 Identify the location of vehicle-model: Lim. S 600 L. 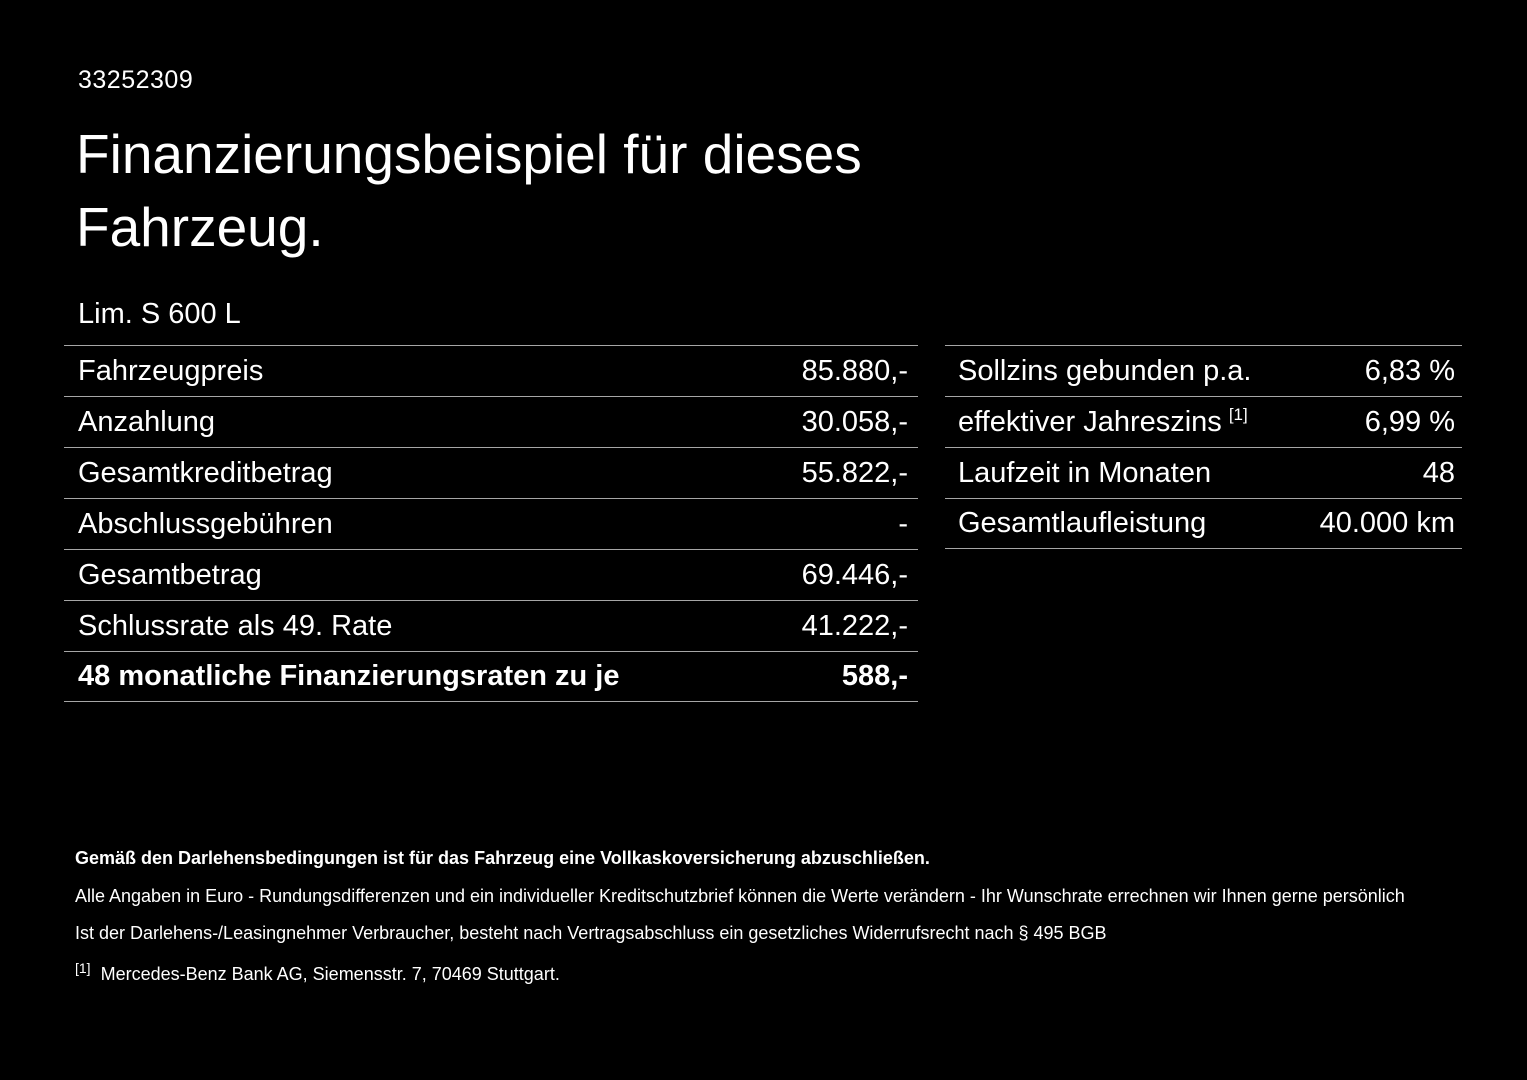
(159, 314).